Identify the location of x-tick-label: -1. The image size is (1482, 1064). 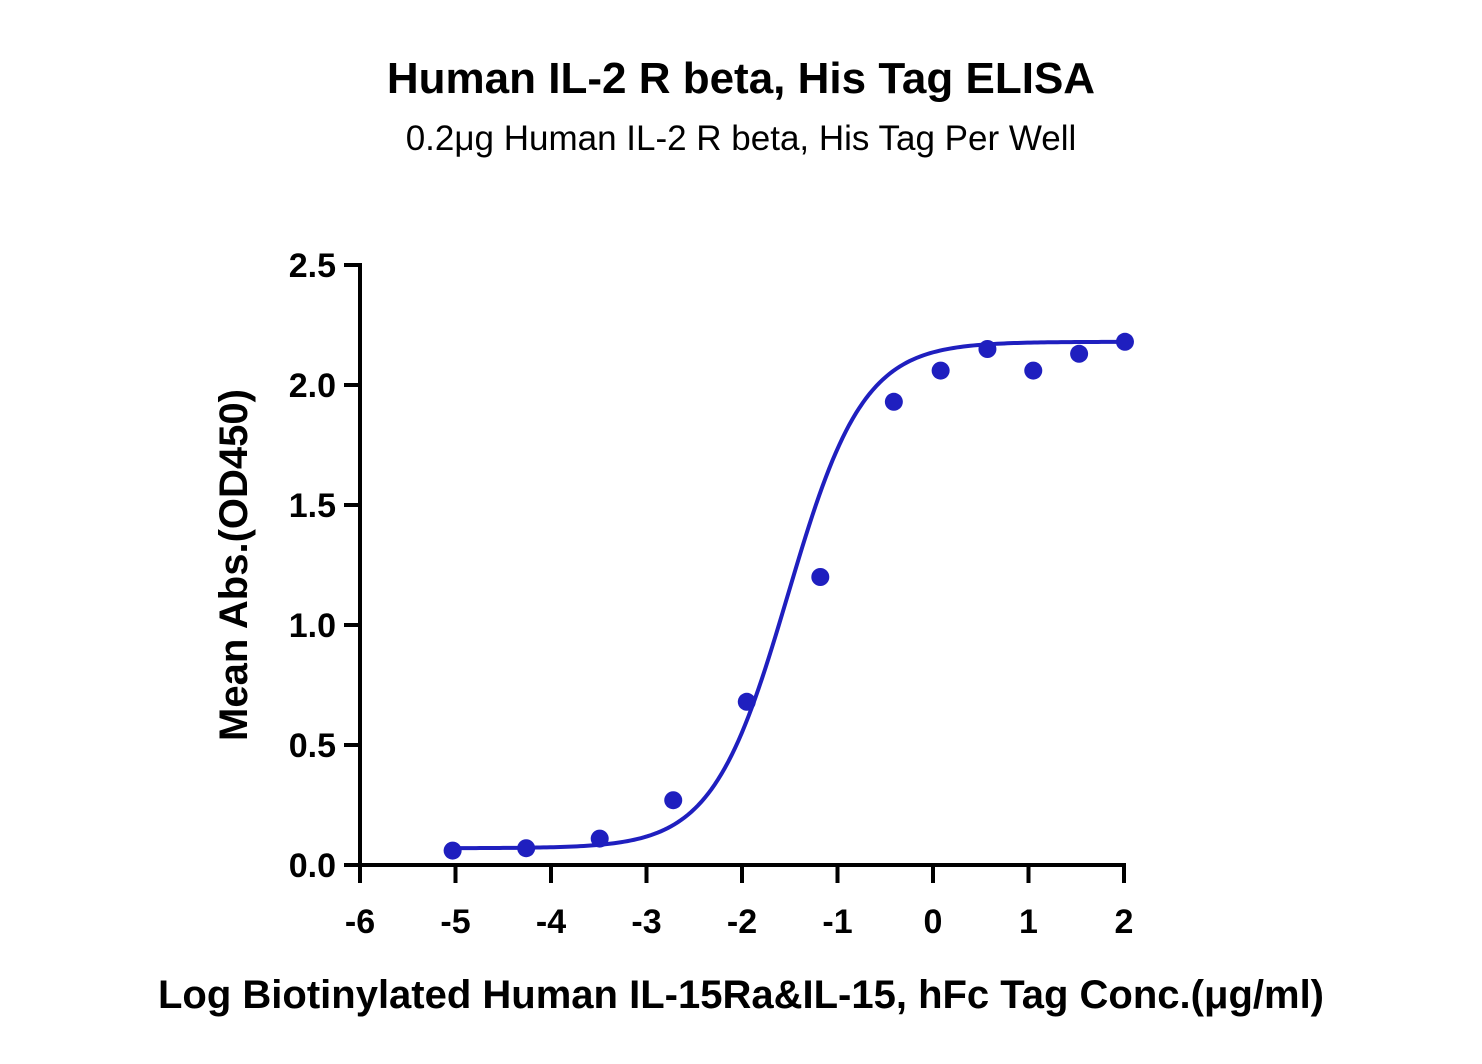
(837, 922).